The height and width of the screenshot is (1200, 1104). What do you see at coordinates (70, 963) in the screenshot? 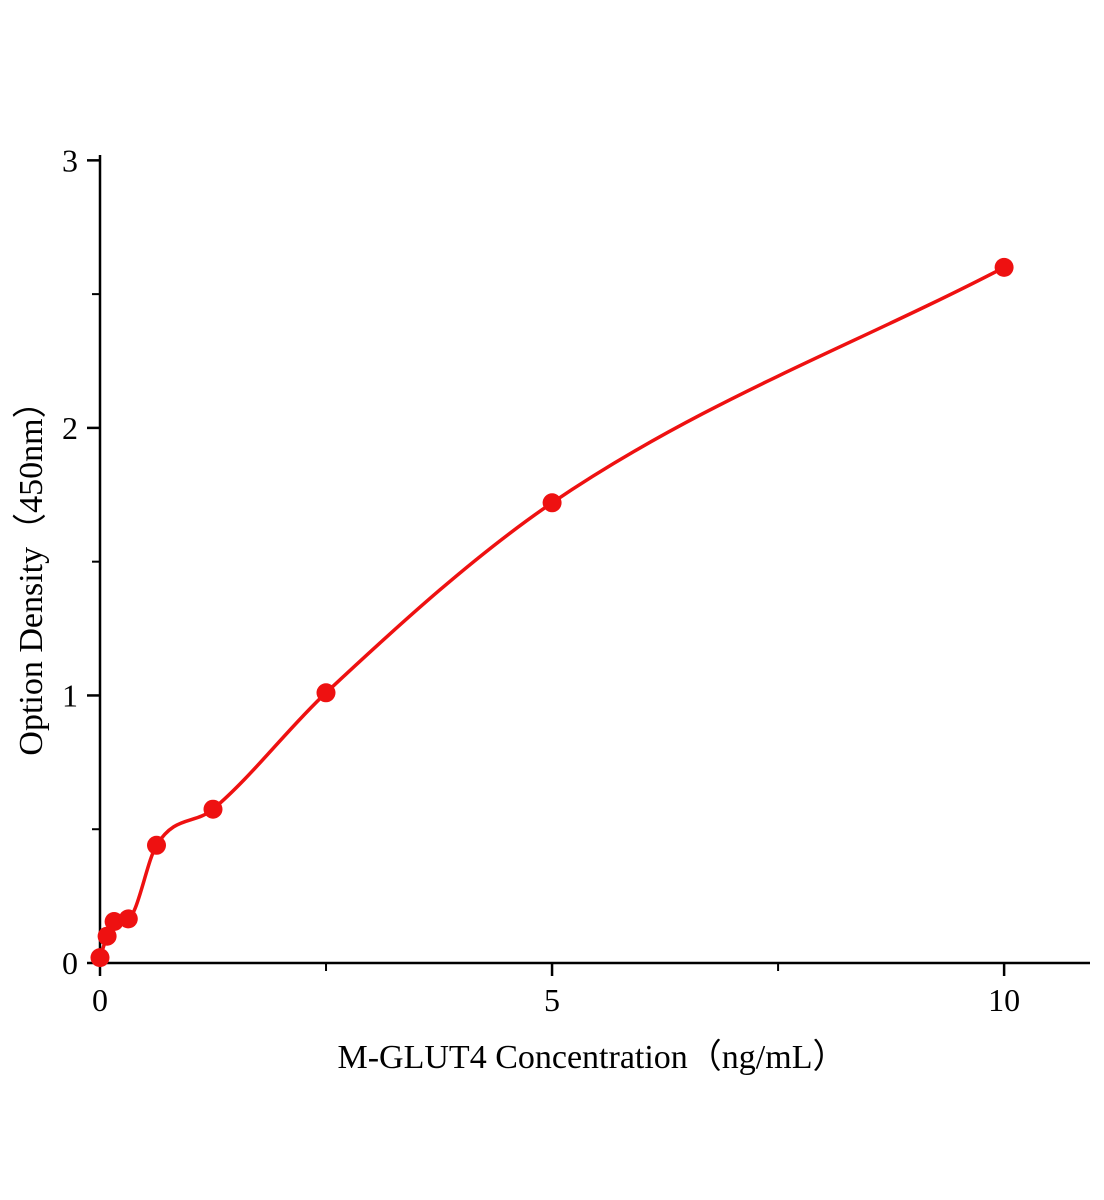
I see `y-tick-label: 0` at bounding box center [70, 963].